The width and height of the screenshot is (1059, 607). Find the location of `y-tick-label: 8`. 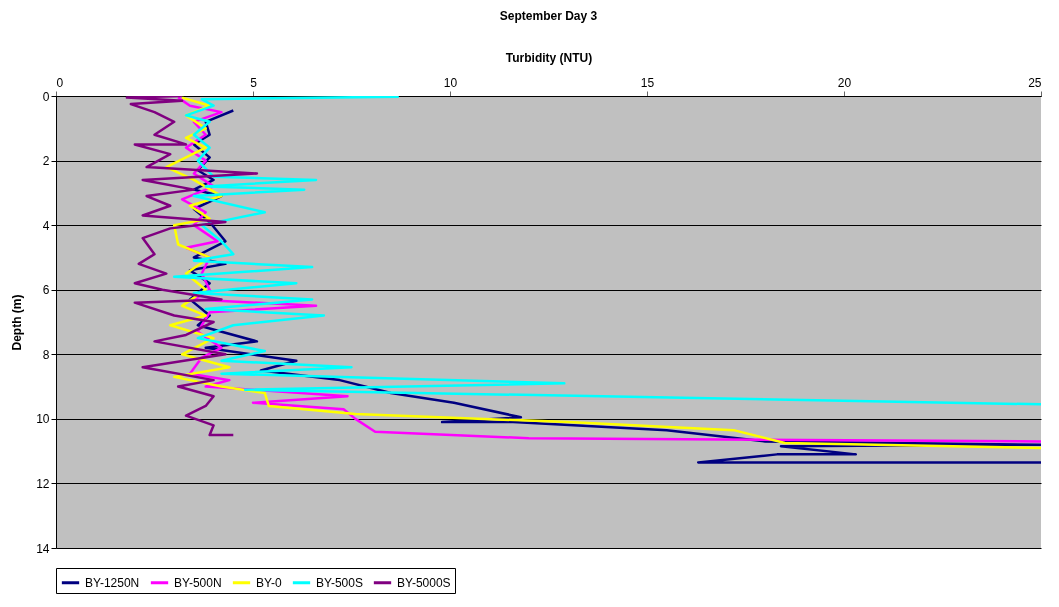

y-tick-label: 8 is located at coordinates (46, 354).